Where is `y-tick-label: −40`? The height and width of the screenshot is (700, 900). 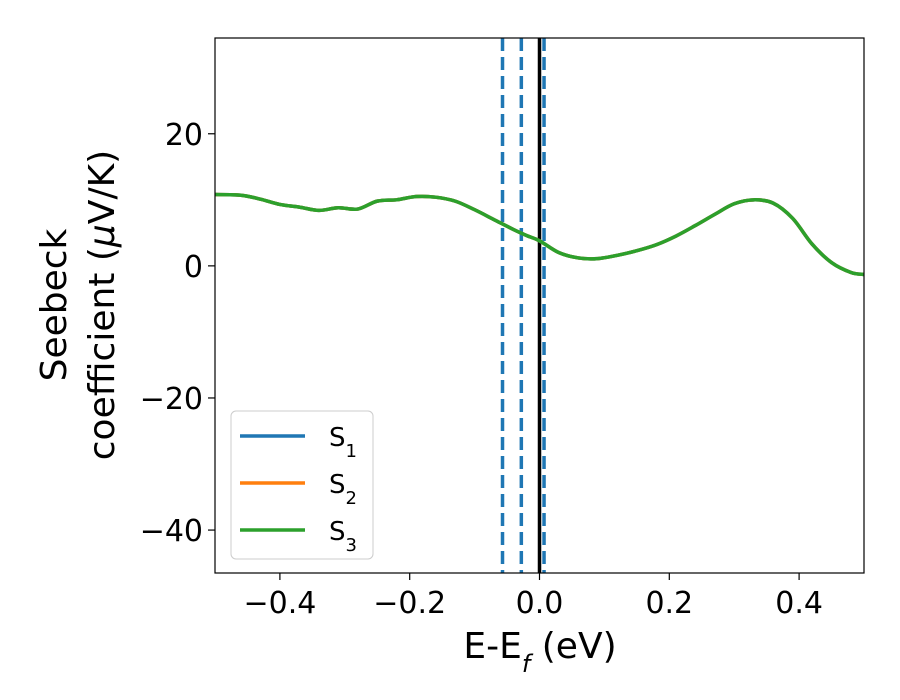
y-tick-label: −40 is located at coordinates (171, 531).